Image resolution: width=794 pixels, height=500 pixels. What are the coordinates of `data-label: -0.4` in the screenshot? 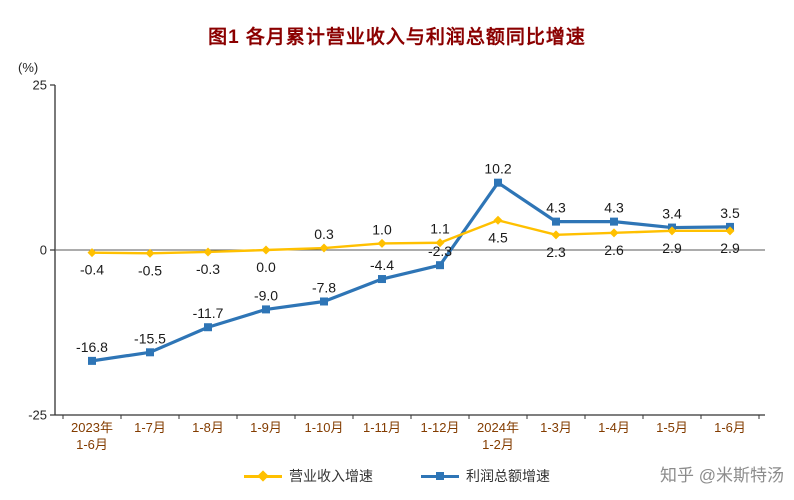 It's located at (92, 270).